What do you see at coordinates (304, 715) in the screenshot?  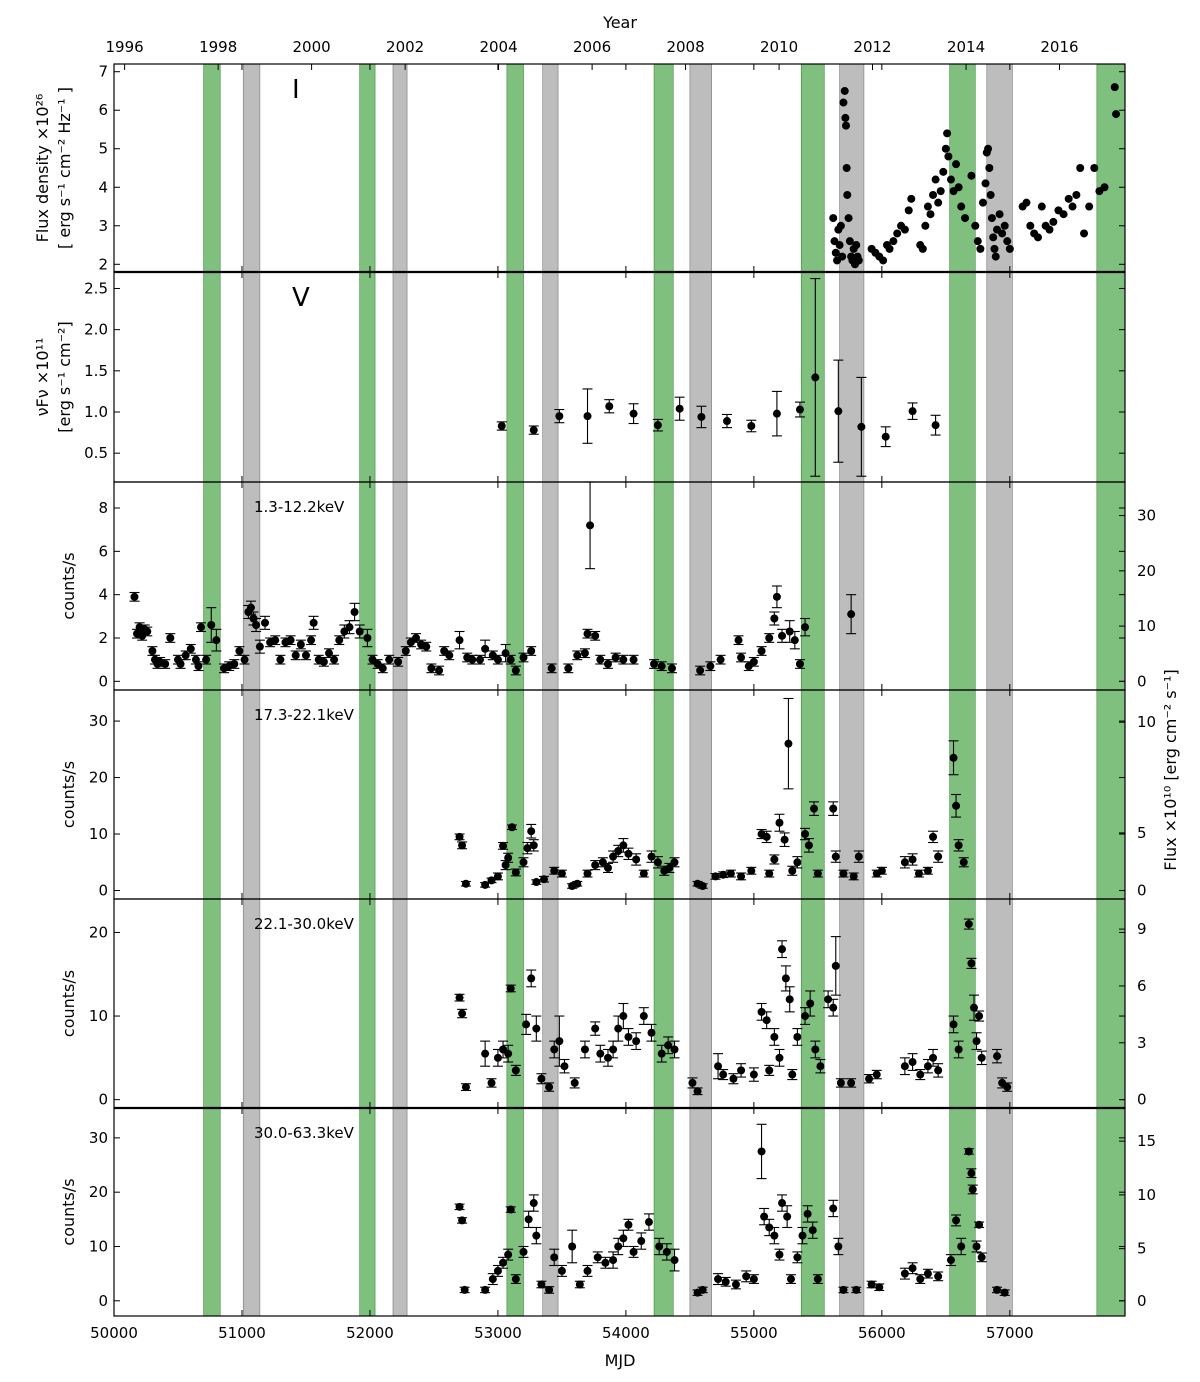 I see `panel-label: 17.3-22.1keV` at bounding box center [304, 715].